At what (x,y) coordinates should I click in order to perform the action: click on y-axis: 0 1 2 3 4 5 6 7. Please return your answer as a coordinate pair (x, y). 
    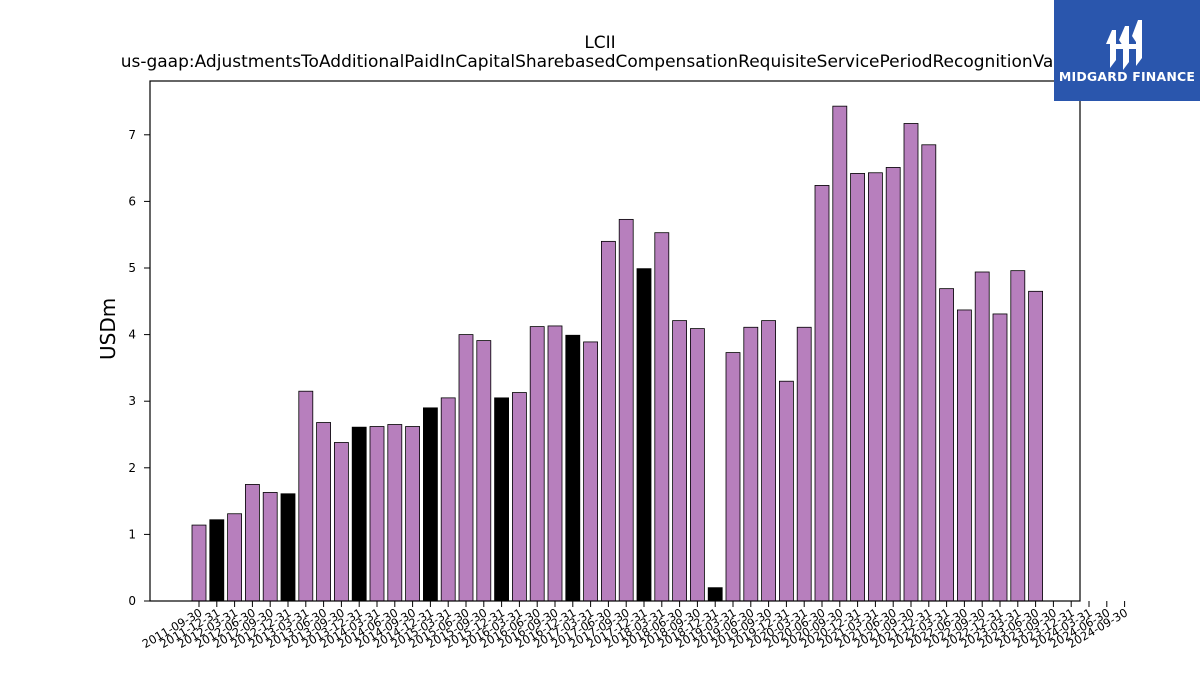
    Looking at the image, I should click on (139, 368).